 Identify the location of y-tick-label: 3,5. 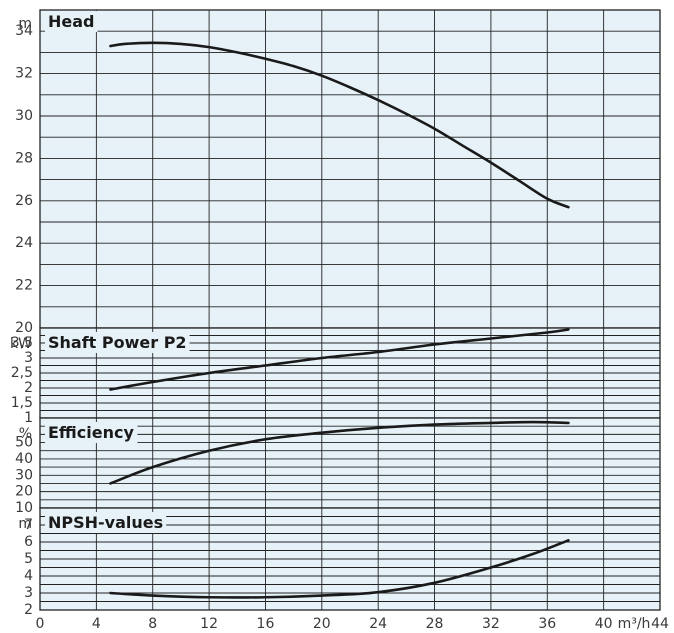
(22, 343).